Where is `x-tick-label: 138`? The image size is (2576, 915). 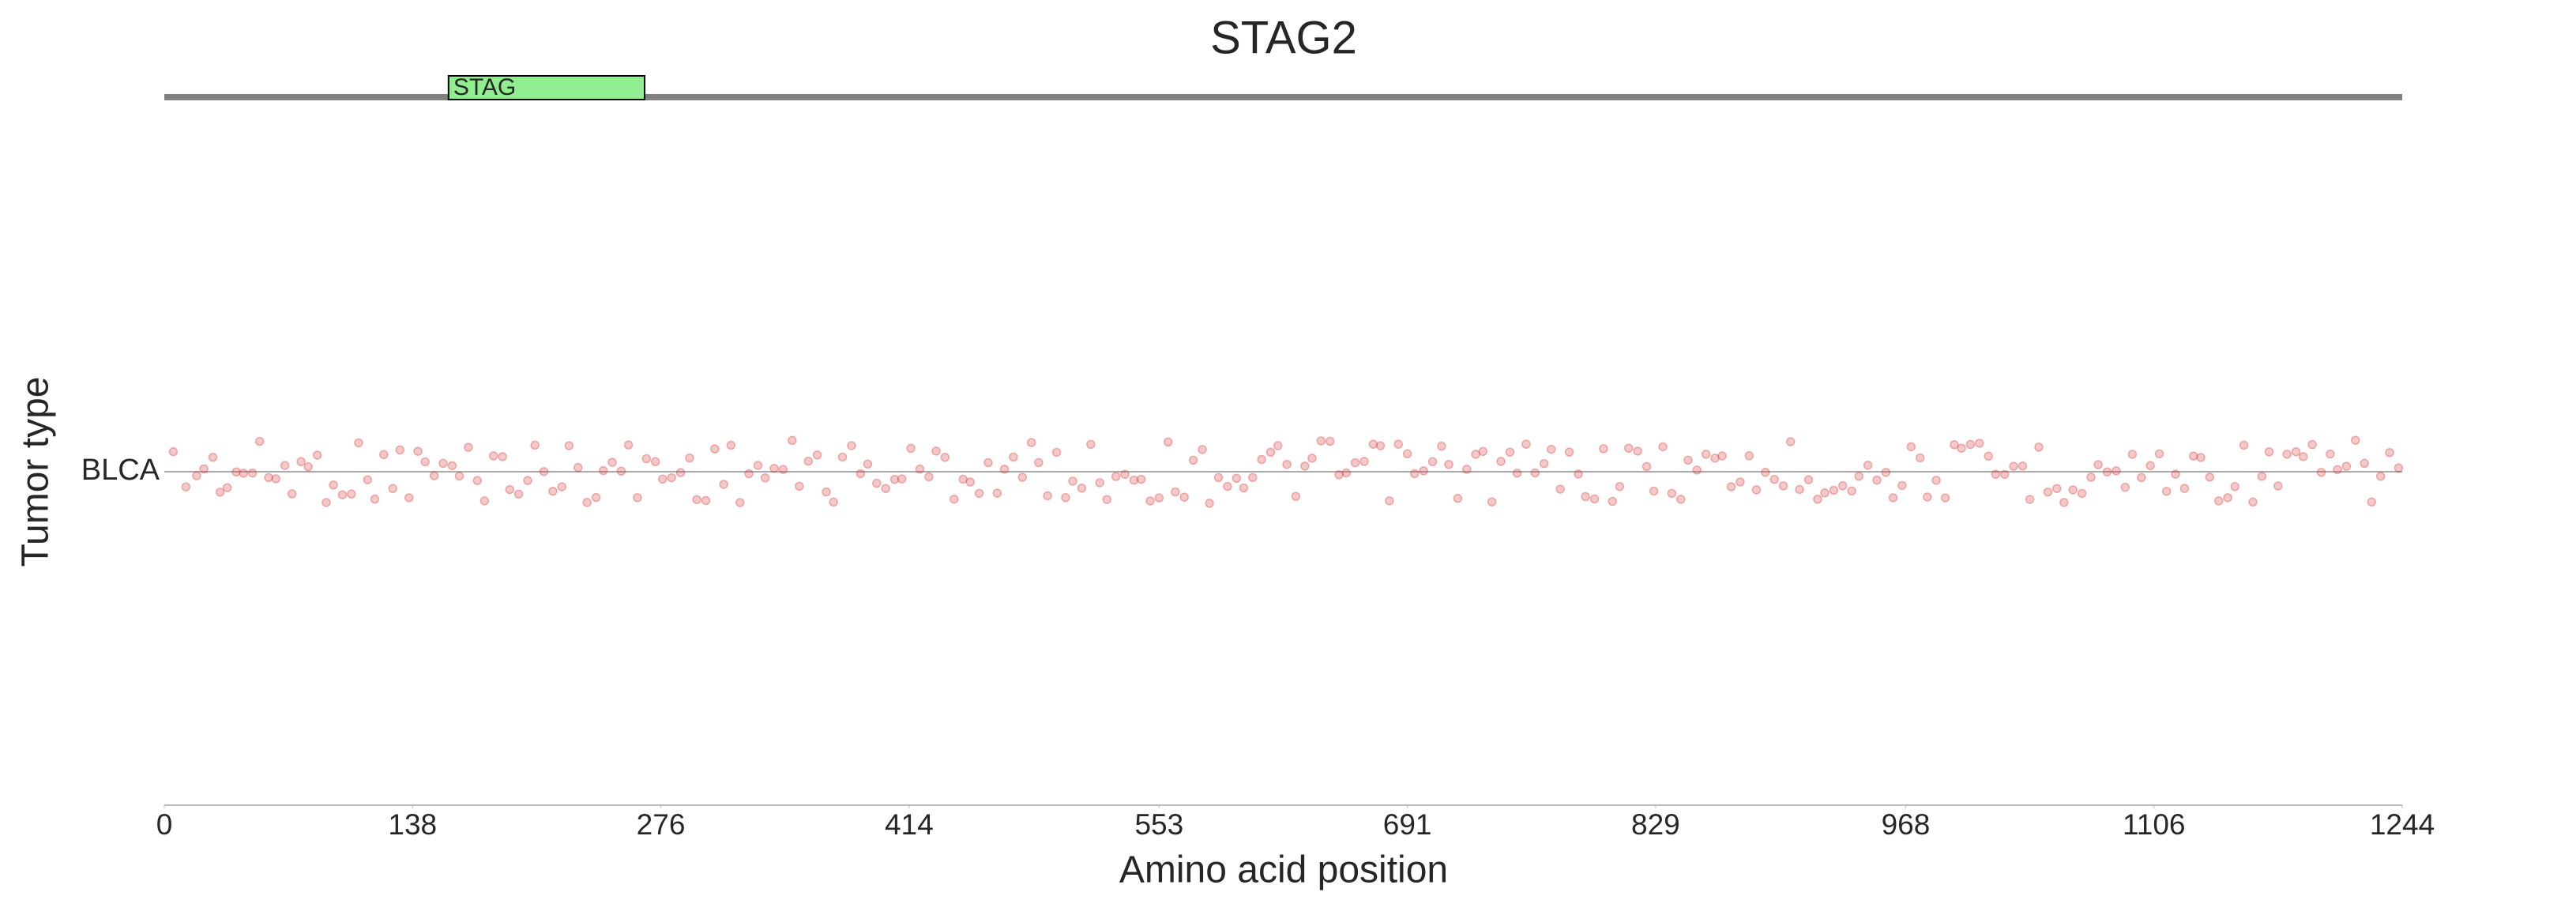 x-tick-label: 138 is located at coordinates (412, 824).